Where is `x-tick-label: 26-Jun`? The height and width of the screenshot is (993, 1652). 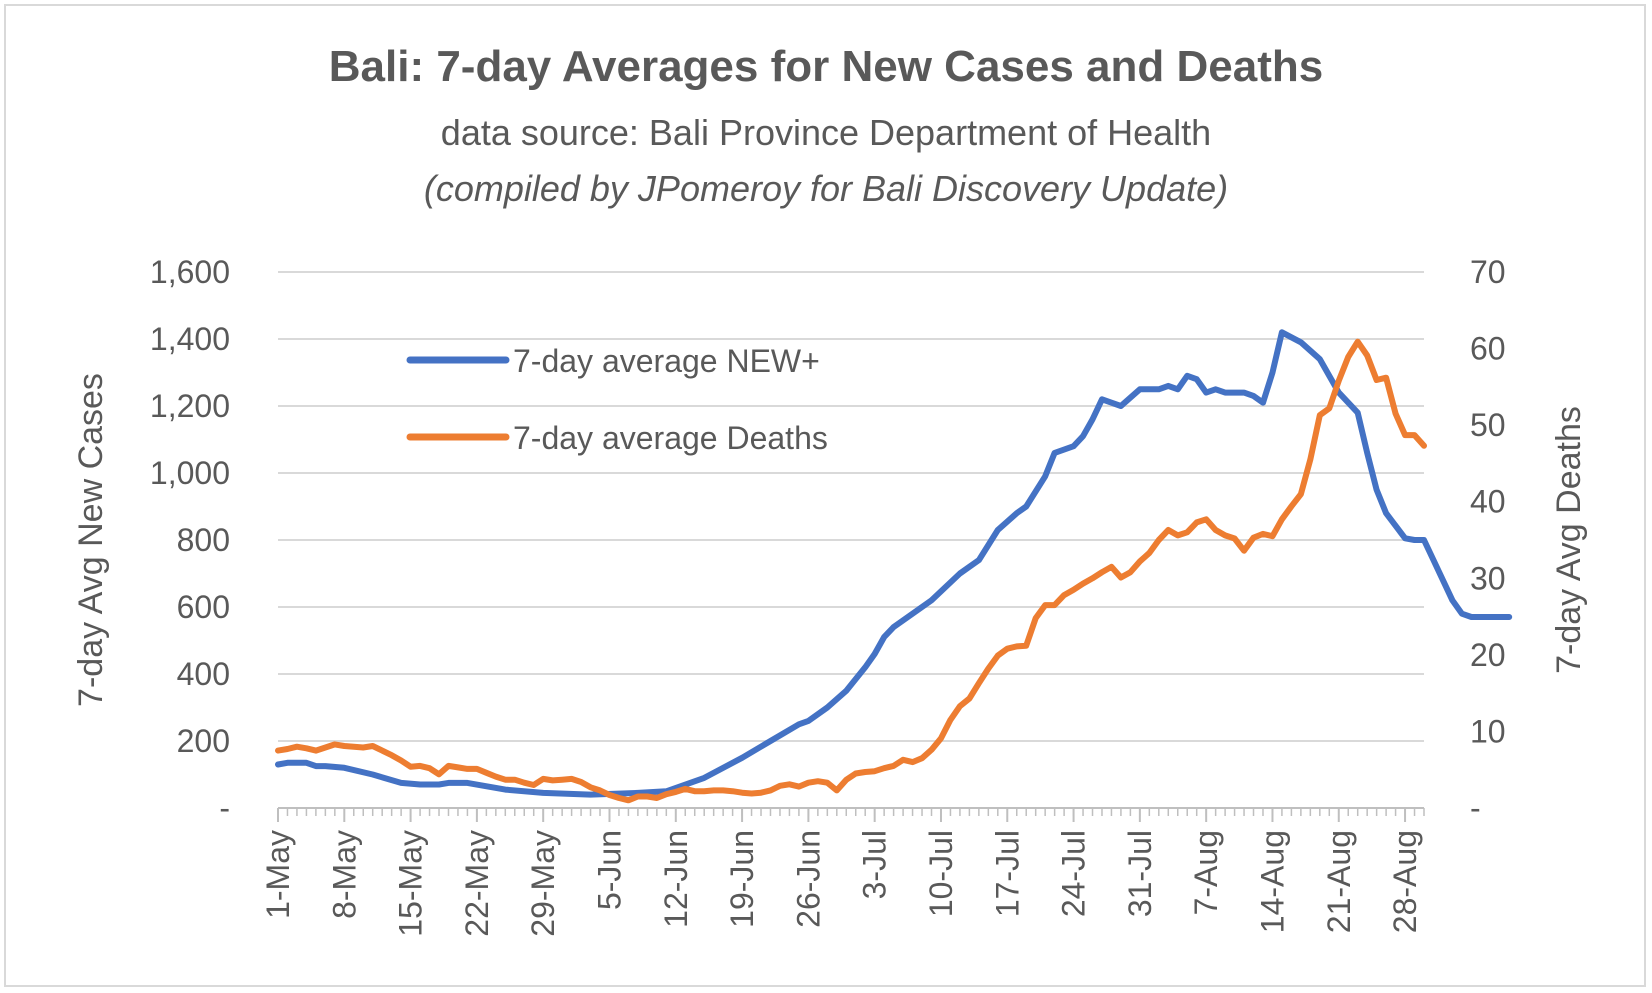
x-tick-label: 26-Jun is located at coordinates (808, 879).